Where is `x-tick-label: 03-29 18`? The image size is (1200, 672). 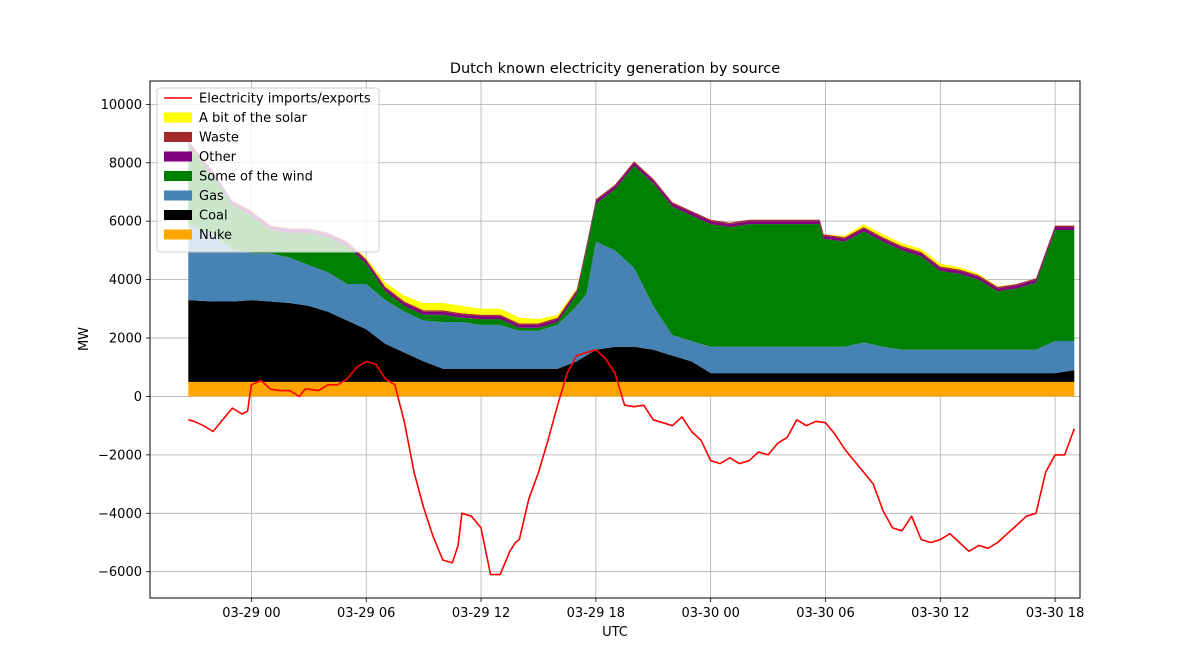
x-tick-label: 03-29 18 is located at coordinates (596, 613).